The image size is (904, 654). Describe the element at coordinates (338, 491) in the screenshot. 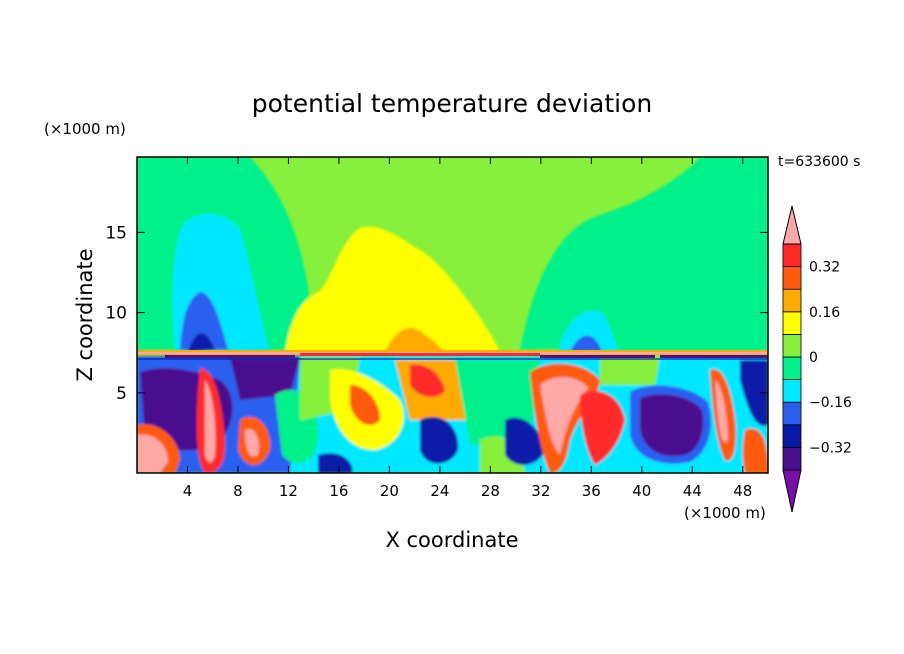

I see `x-tick-label: 16` at that location.